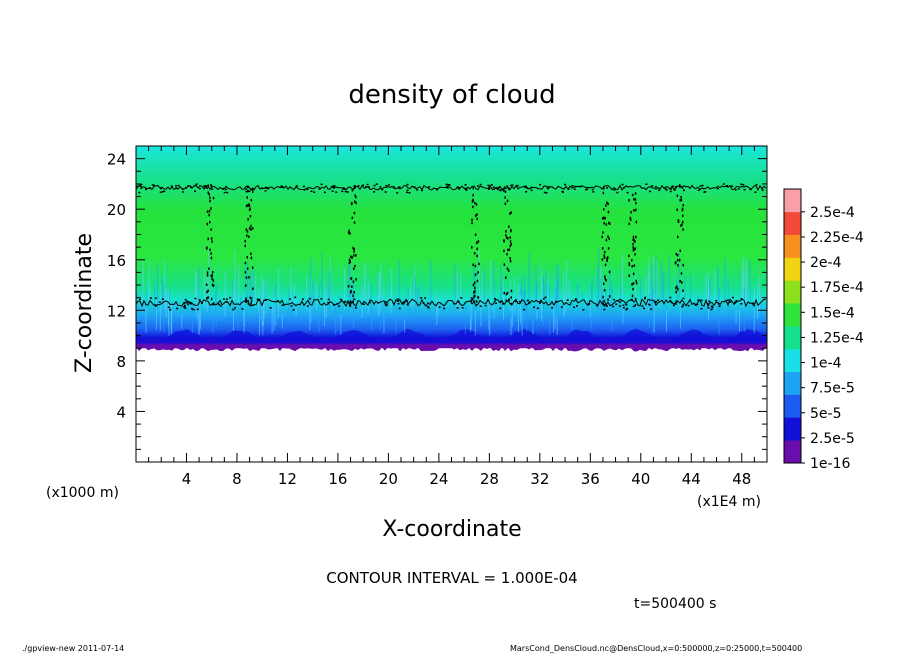  Describe the element at coordinates (832, 313) in the screenshot. I see `colorbar-label: 1.5e-4` at that location.